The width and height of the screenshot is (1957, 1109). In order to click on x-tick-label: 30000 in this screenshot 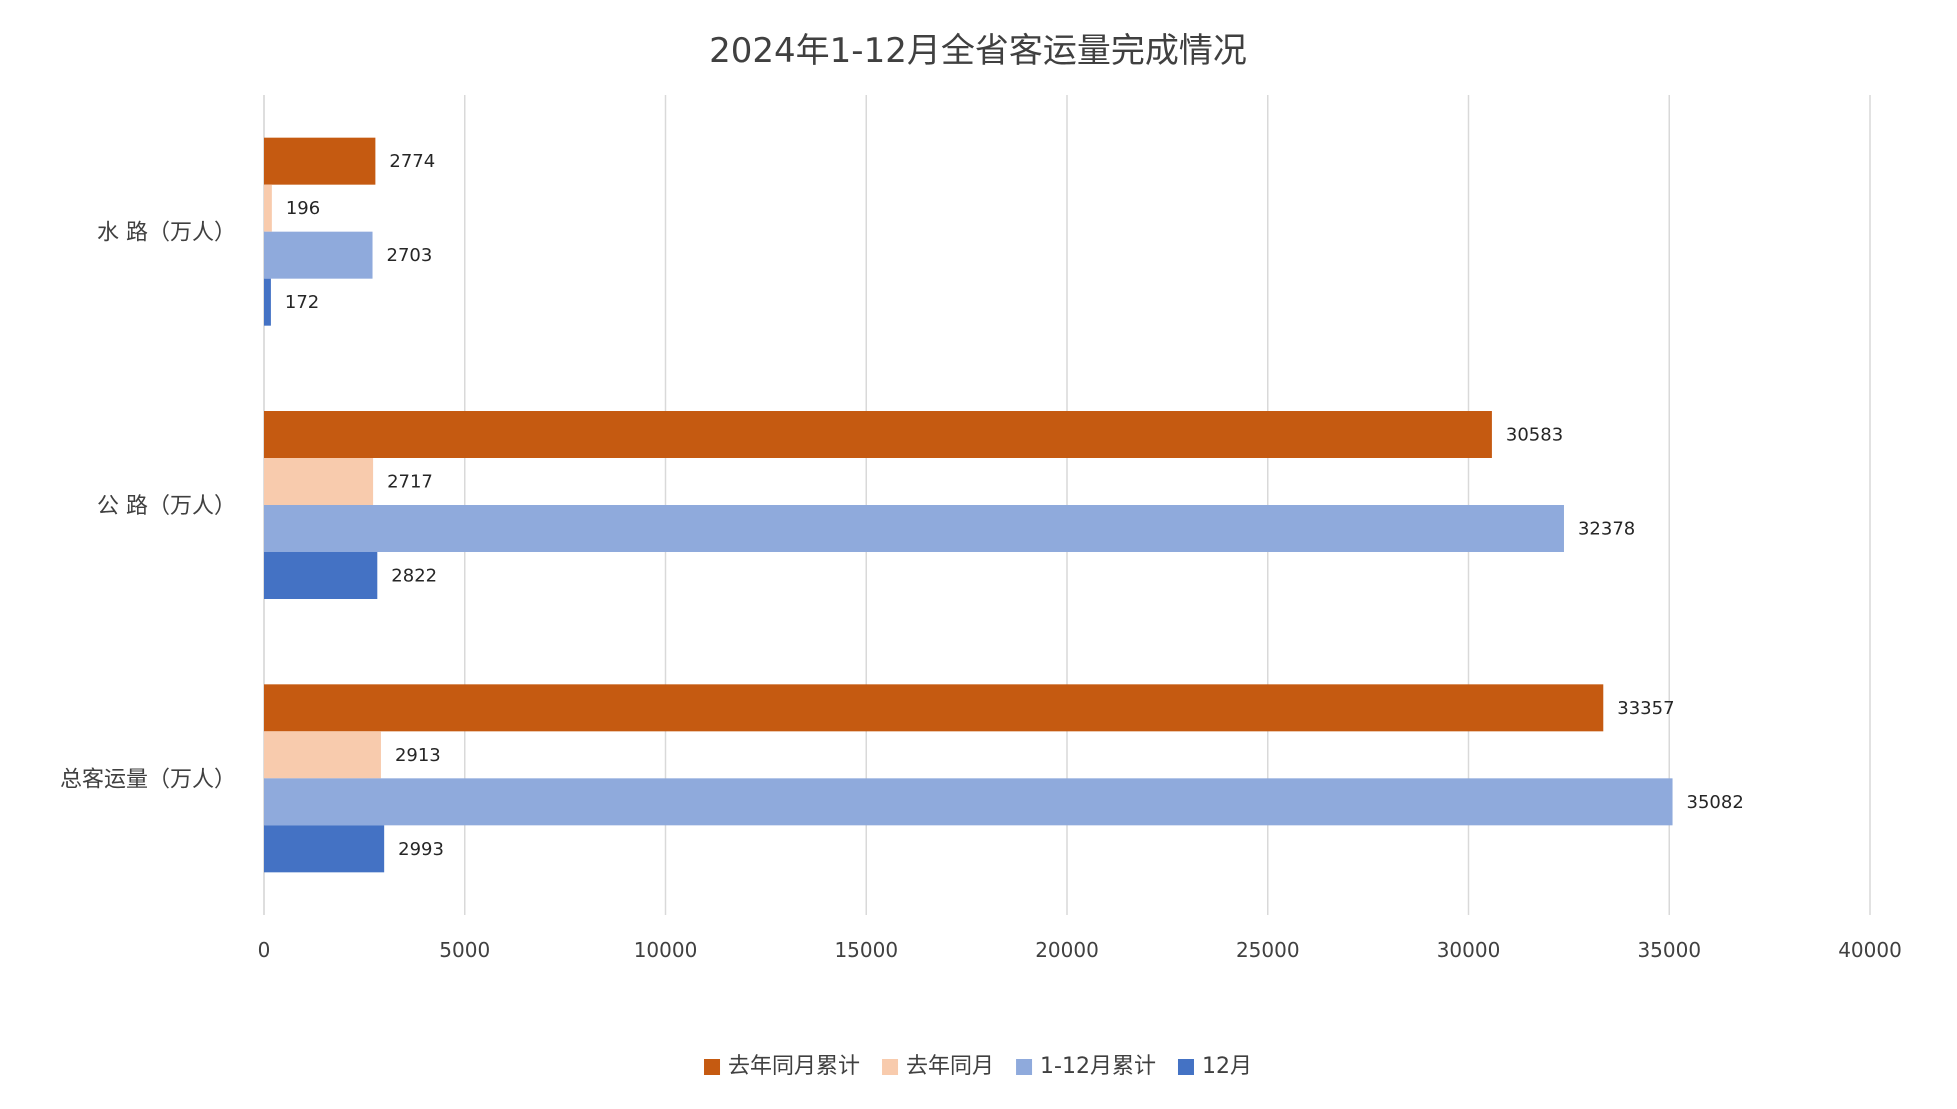, I will do `click(1469, 950)`.